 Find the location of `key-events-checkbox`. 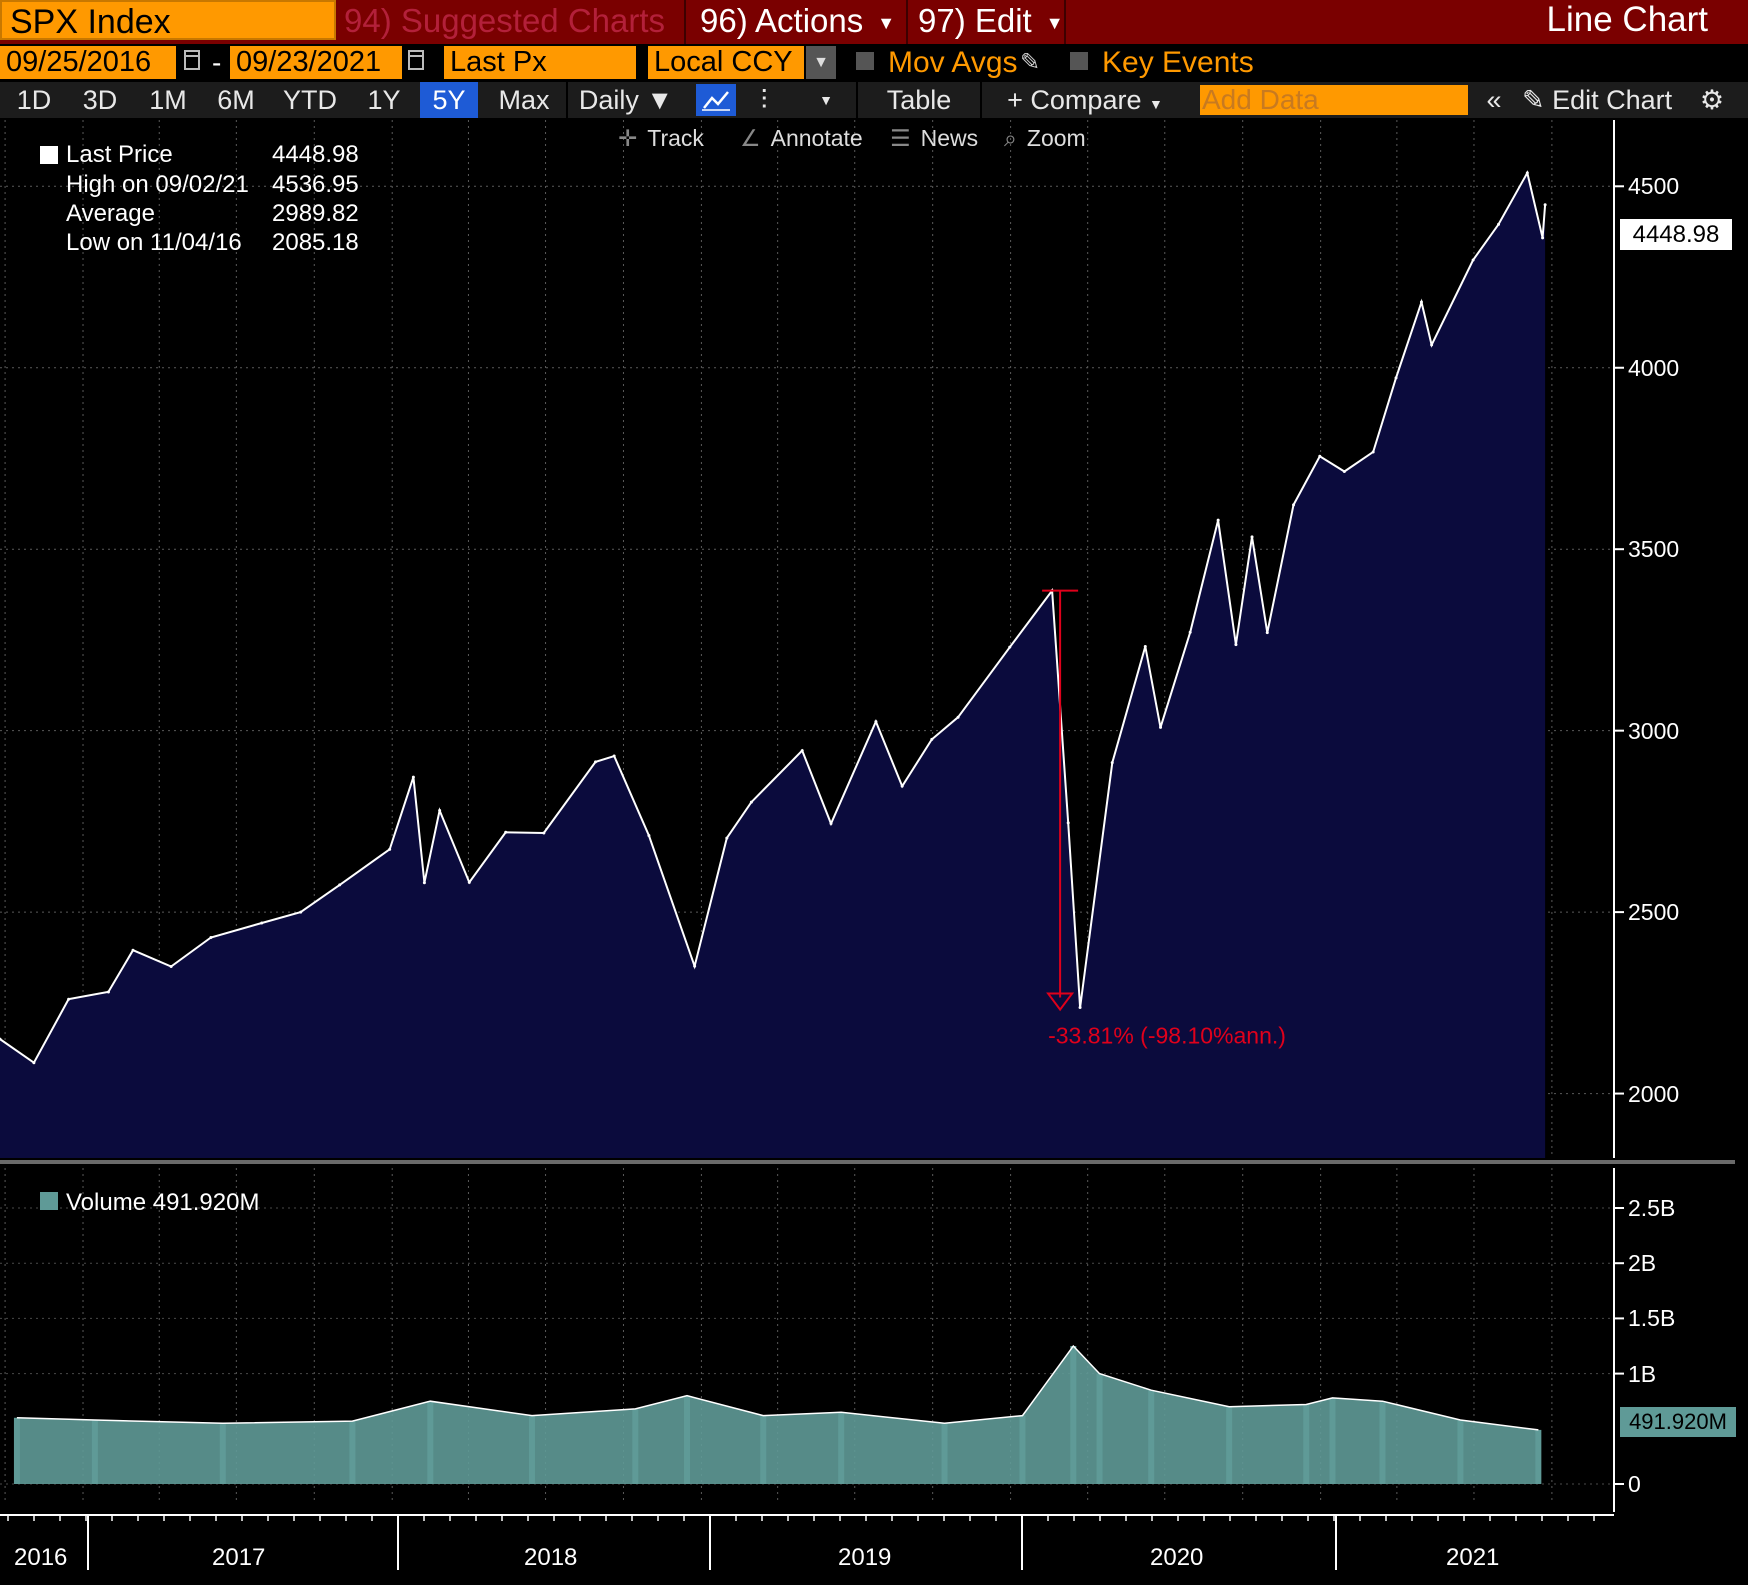

key-events-checkbox is located at coordinates (1079, 61).